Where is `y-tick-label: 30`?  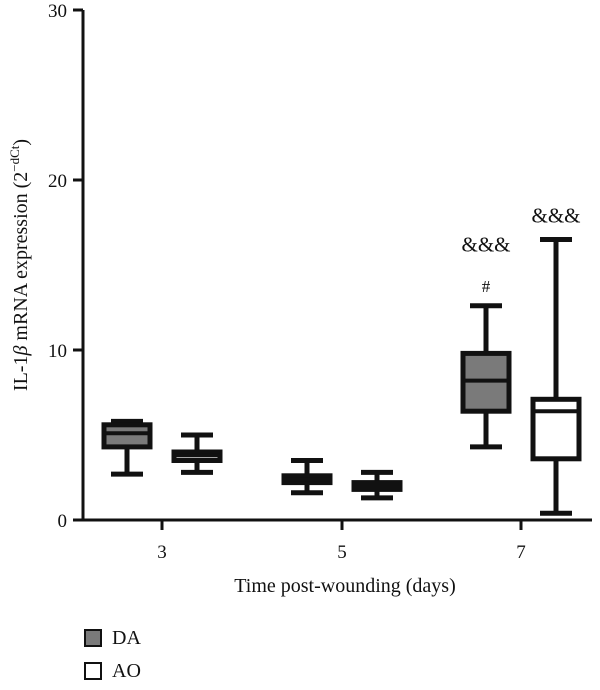 y-tick-label: 30 is located at coordinates (57, 11).